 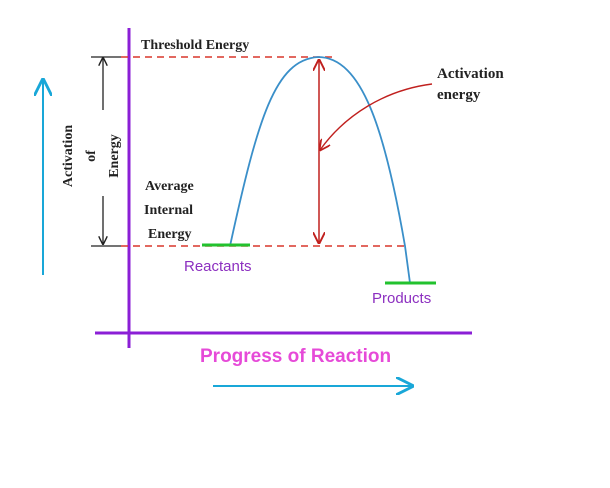 What do you see at coordinates (401, 298) in the screenshot?
I see `products-label: Products` at bounding box center [401, 298].